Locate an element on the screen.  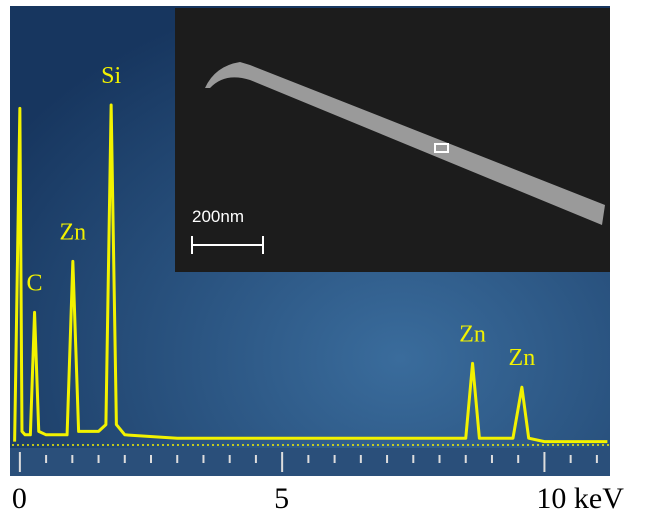
scale-bar-label: 200nm is located at coordinates (218, 216).